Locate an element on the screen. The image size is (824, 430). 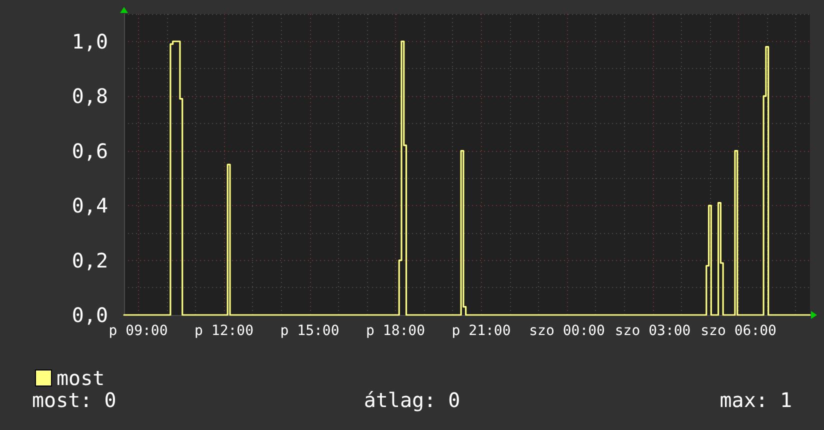
x-tick-label: p 12:00 is located at coordinates (224, 331).